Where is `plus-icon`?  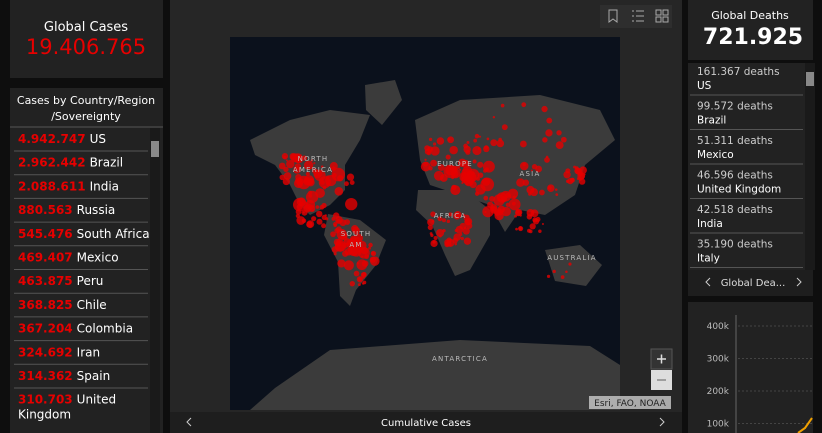
plus-icon is located at coordinates (661, 359).